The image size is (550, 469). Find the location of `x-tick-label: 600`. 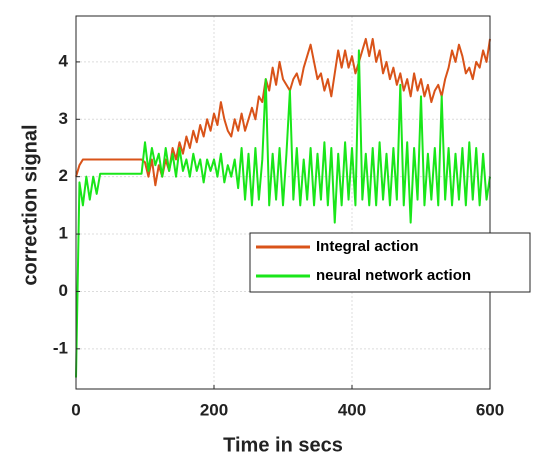

x-tick-label: 600 is located at coordinates (490, 409).